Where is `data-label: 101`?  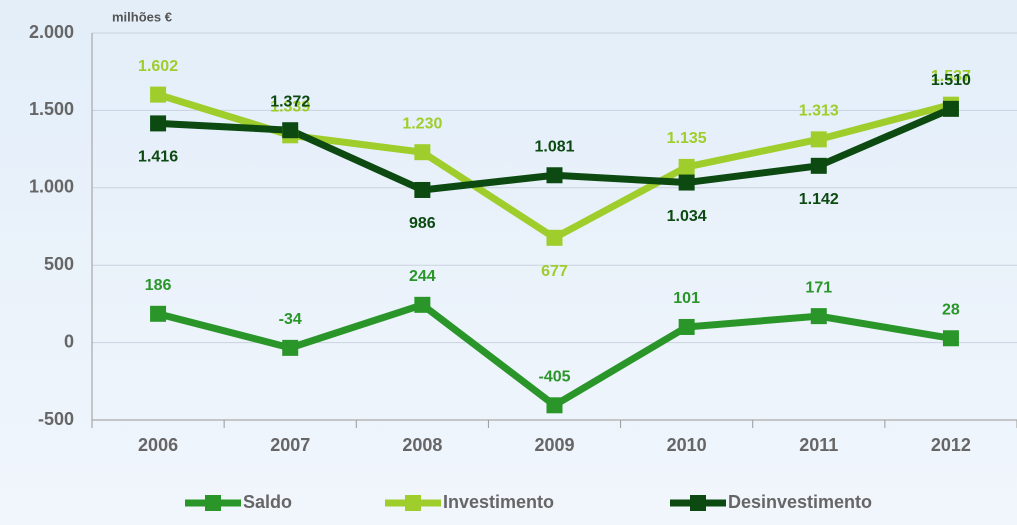 data-label: 101 is located at coordinates (686, 298).